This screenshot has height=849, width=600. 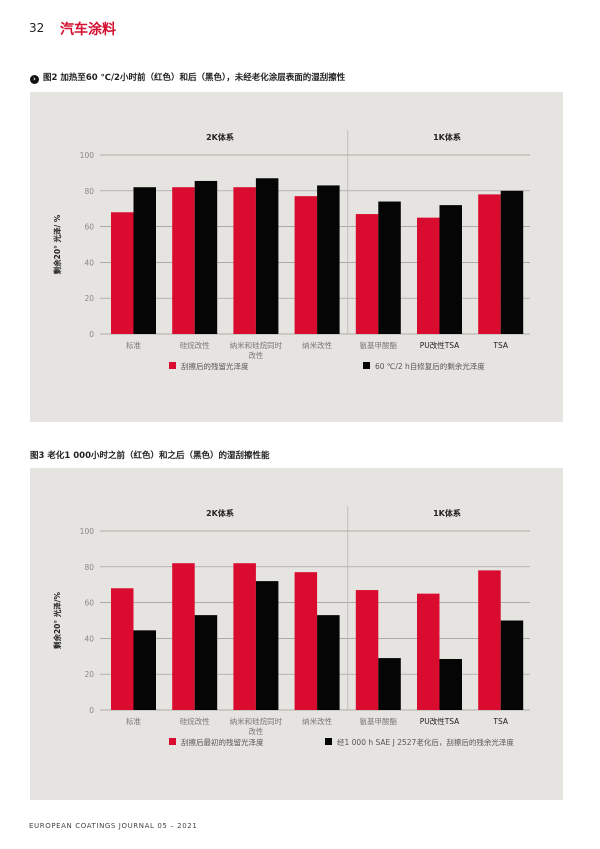 What do you see at coordinates (222, 742) in the screenshot?
I see `legend-label: 刮擦后最初的残留光泽度` at bounding box center [222, 742].